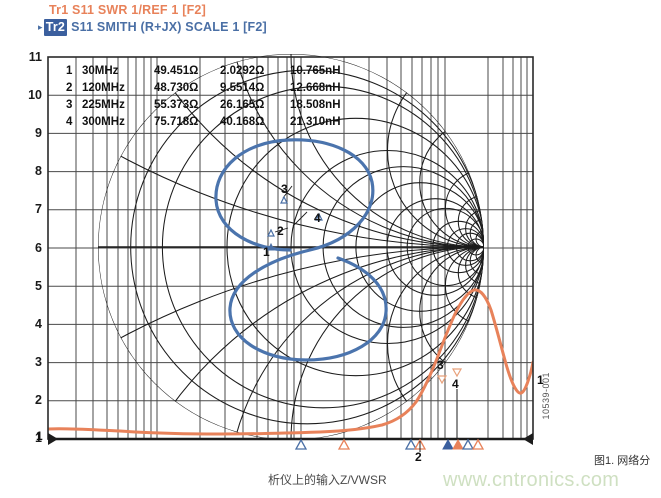 The image size is (661, 498). What do you see at coordinates (53, 439) in the screenshot?
I see `x-axis-left-arrow-icon` at bounding box center [53, 439].